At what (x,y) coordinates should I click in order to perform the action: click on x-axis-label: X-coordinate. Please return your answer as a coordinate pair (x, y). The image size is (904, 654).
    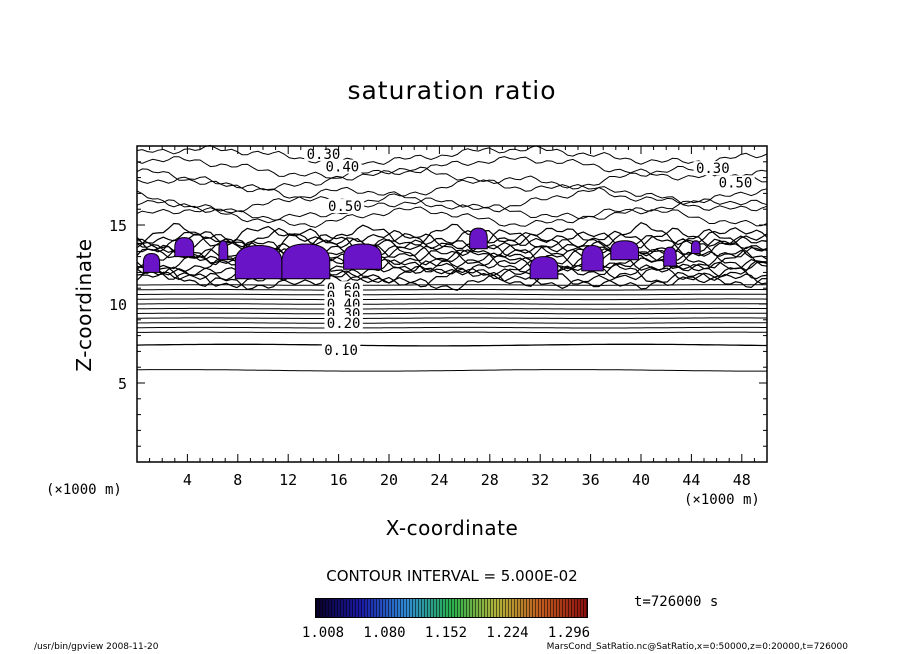
    Looking at the image, I should click on (452, 528).